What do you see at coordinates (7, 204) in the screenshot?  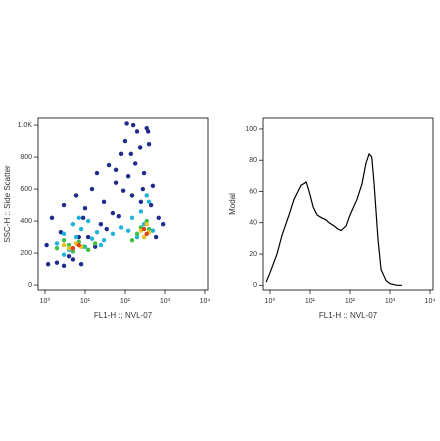 I see `y-axis-label: SSC-H :: Side Scatter` at bounding box center [7, 204].